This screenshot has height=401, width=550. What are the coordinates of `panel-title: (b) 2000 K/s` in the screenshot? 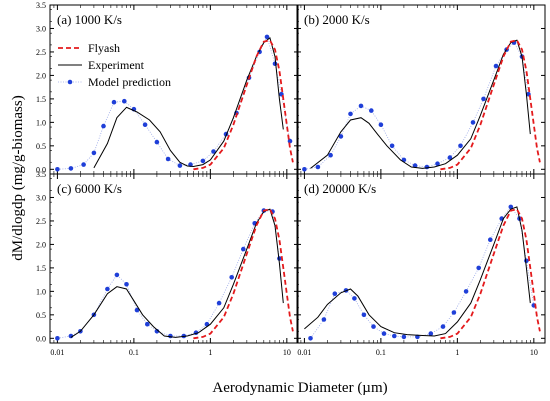 It's located at (337, 19).